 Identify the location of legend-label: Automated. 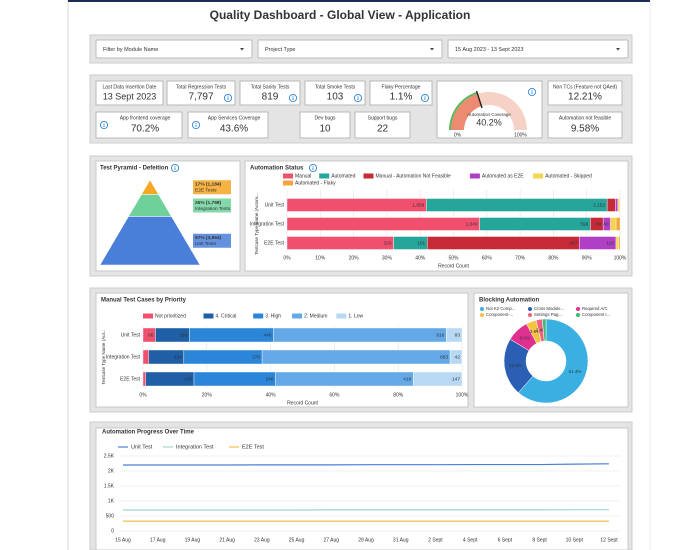
(343, 176).